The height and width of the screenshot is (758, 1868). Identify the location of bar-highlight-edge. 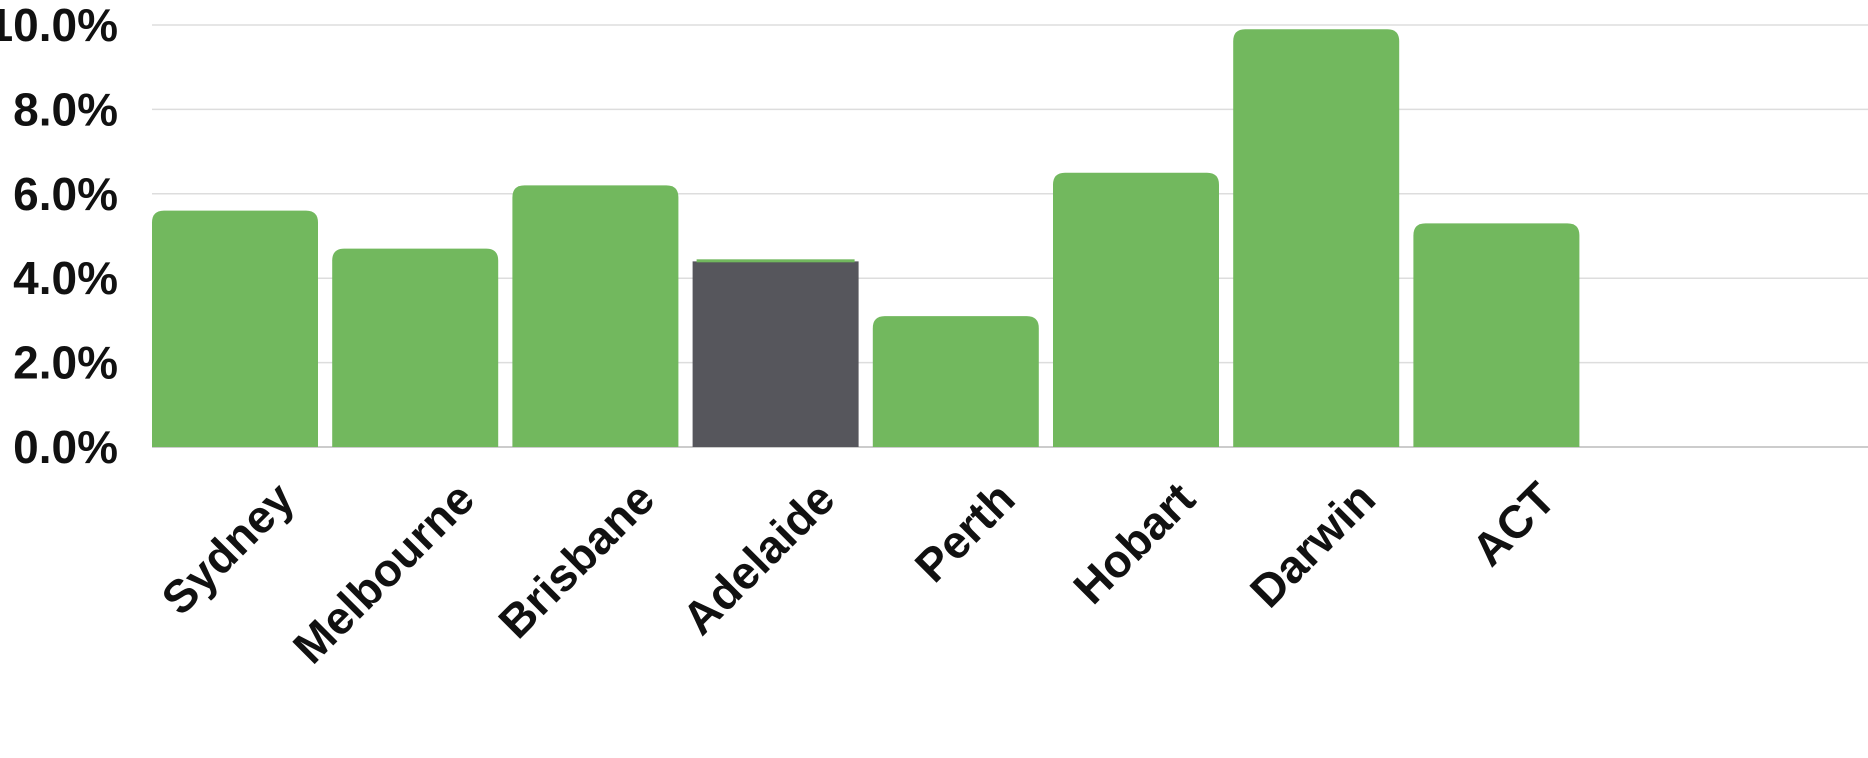
(775, 261).